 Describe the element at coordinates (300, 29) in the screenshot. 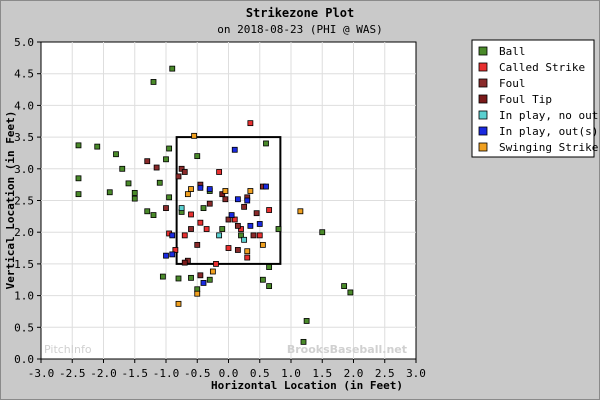

I see `chart-subtitle: on 2018-08-23 (PHI @ WAS)` at that location.